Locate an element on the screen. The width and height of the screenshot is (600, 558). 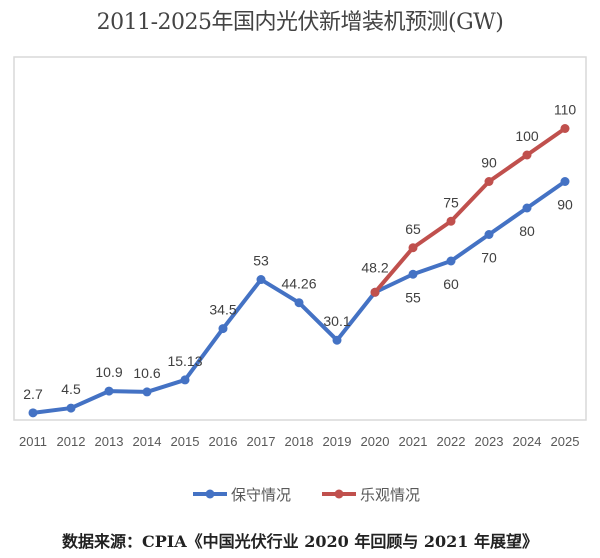
data-label: 55 is located at coordinates (413, 297).